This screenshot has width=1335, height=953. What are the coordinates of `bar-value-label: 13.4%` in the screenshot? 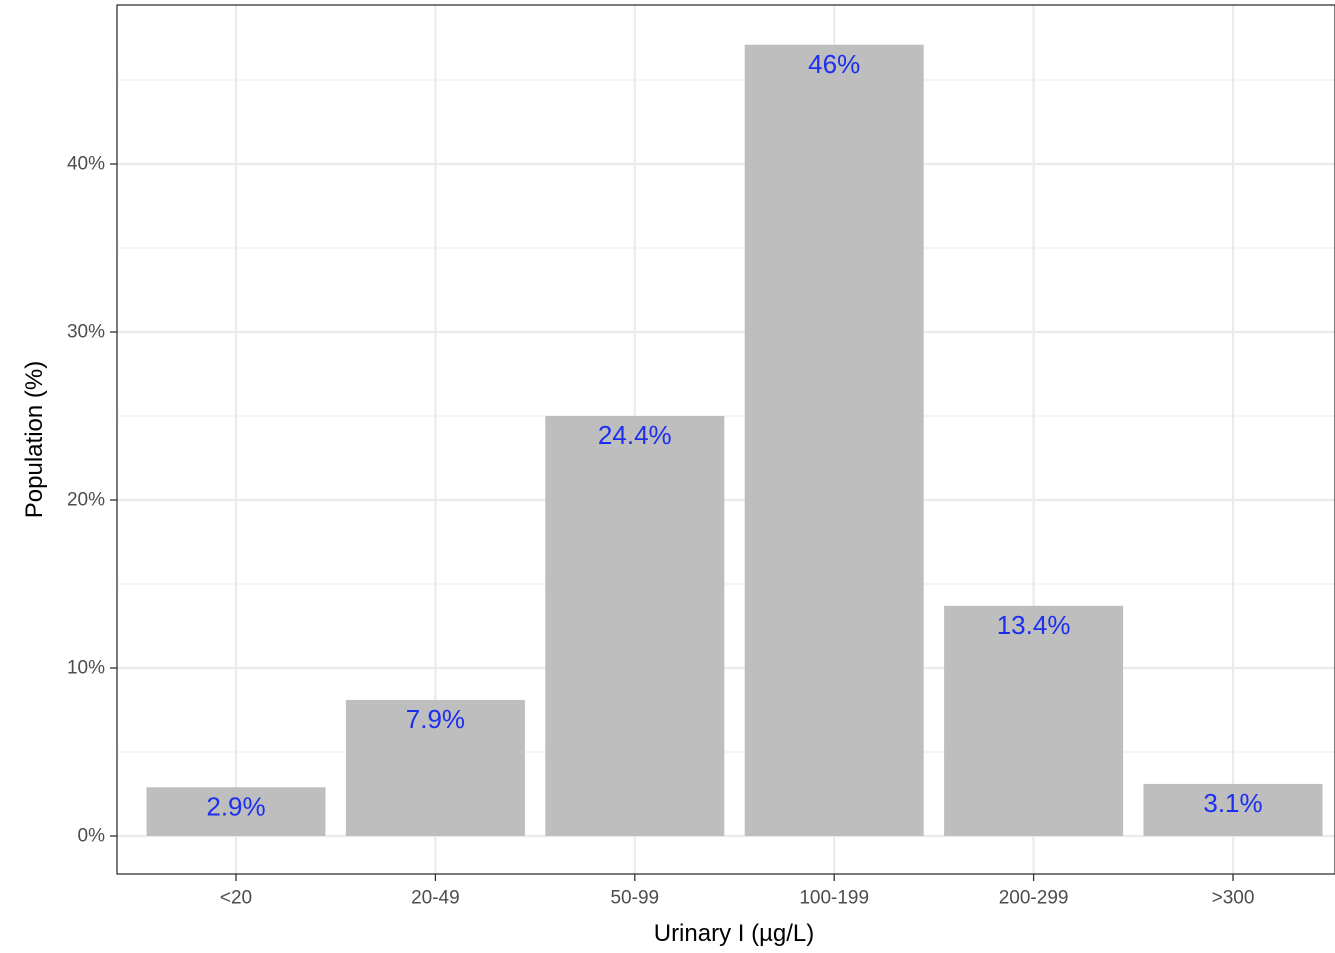 It's located at (1034, 625).